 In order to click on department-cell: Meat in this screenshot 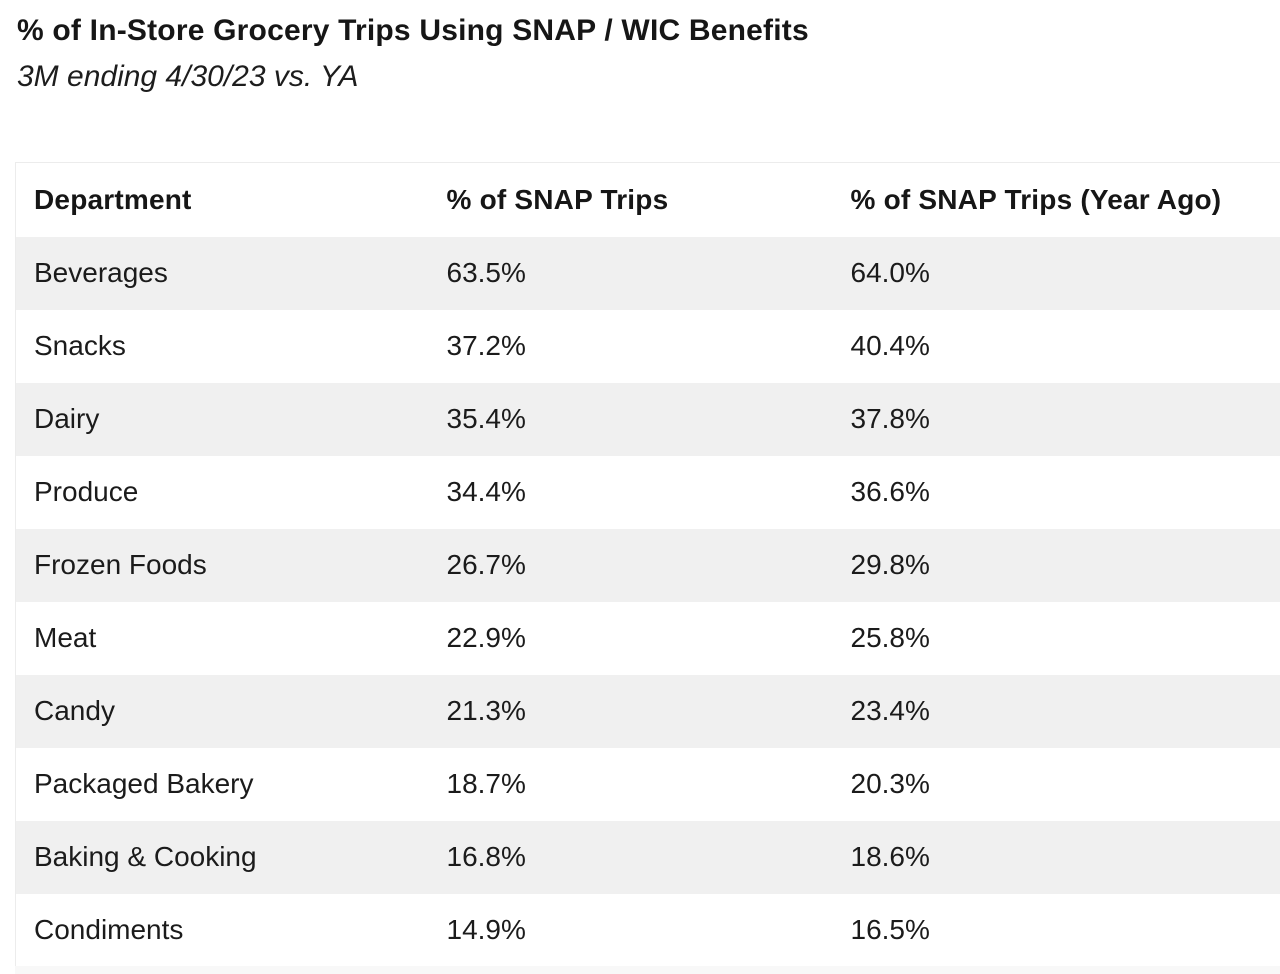, I will do `click(65, 637)`.